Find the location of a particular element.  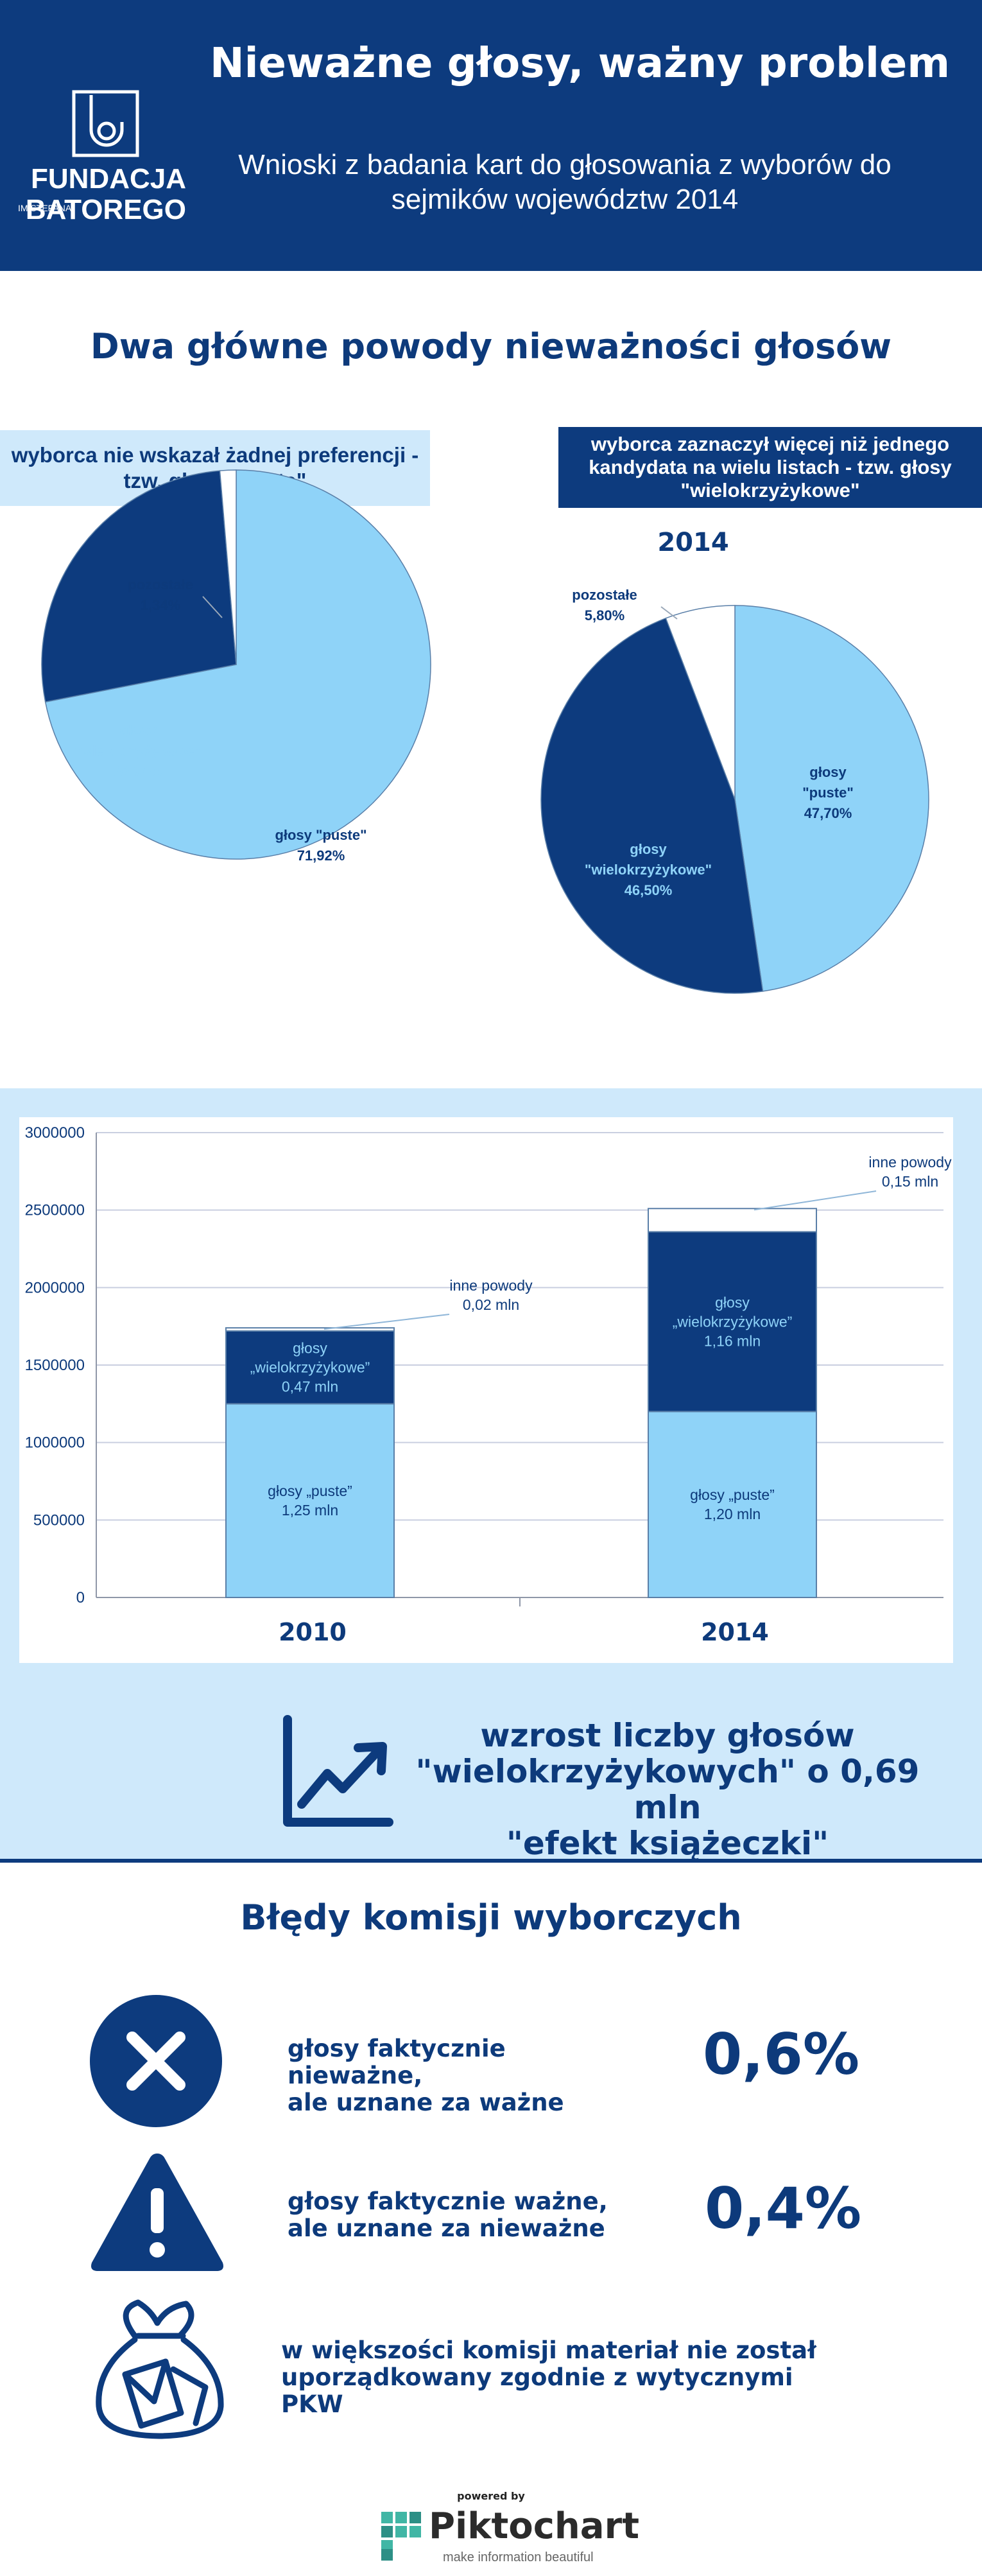

trend-line2: "wielokrzyżykowych" o 0,69 mln is located at coordinates (667, 1789).